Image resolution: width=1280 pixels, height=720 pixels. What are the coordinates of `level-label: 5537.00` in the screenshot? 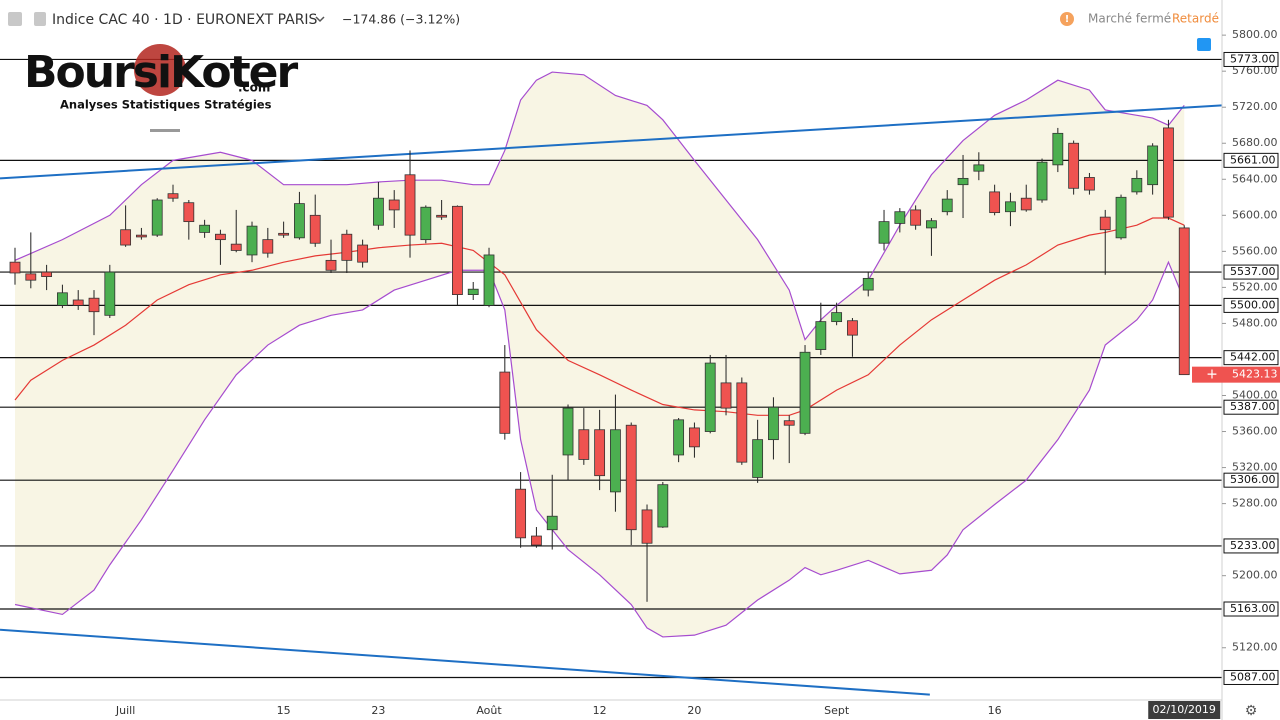 It's located at (1253, 271).